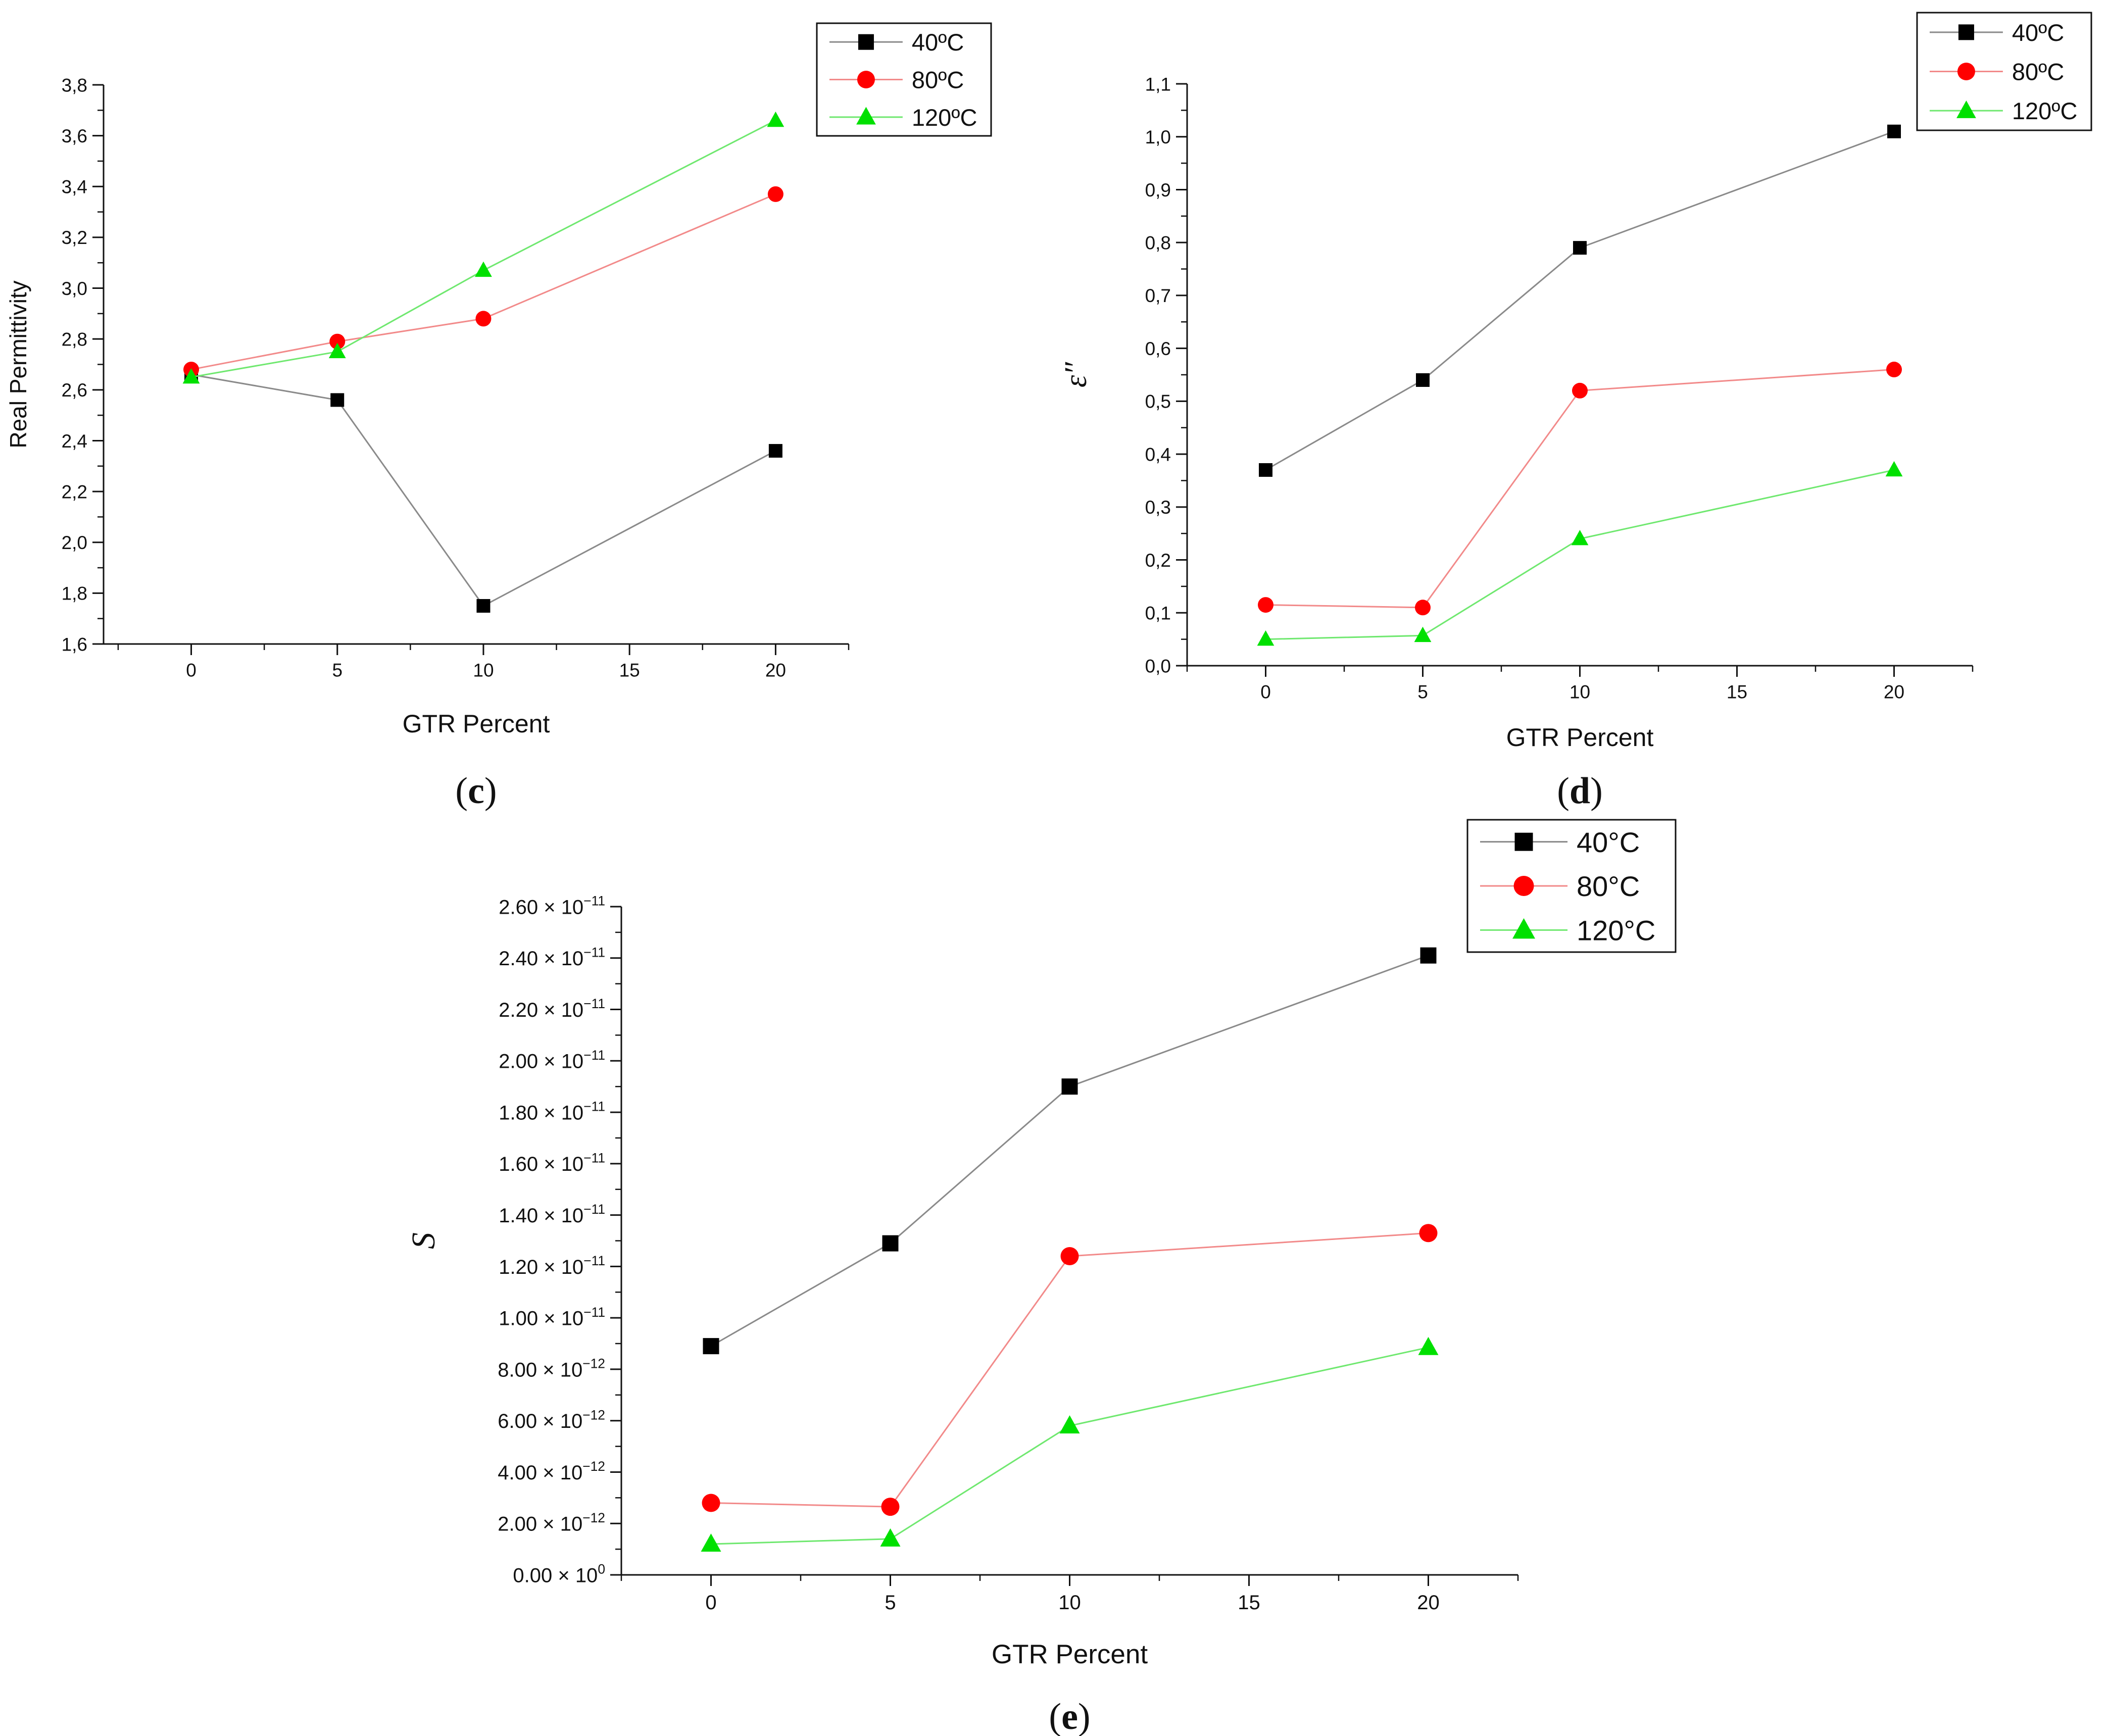 The height and width of the screenshot is (1736, 2108). What do you see at coordinates (552, 1060) in the screenshot?
I see `y-tick-label: 2.00 × 10⁻¹¹` at bounding box center [552, 1060].